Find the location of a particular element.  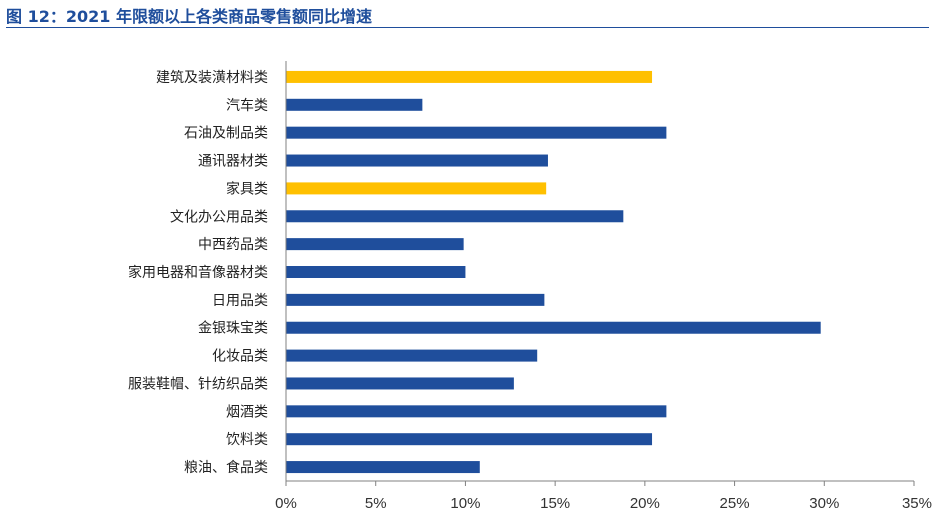

x-tick-label: 0% is located at coordinates (286, 503).